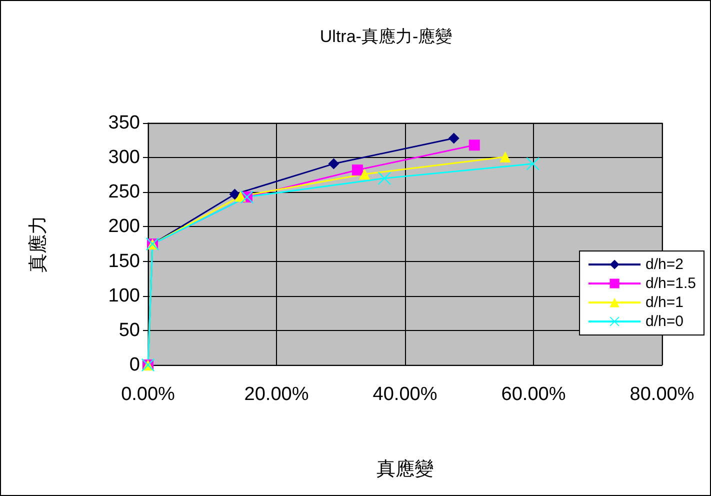 The image size is (711, 496). Describe the element at coordinates (148, 394) in the screenshot. I see `x-tick-label: 0.00%` at that location.